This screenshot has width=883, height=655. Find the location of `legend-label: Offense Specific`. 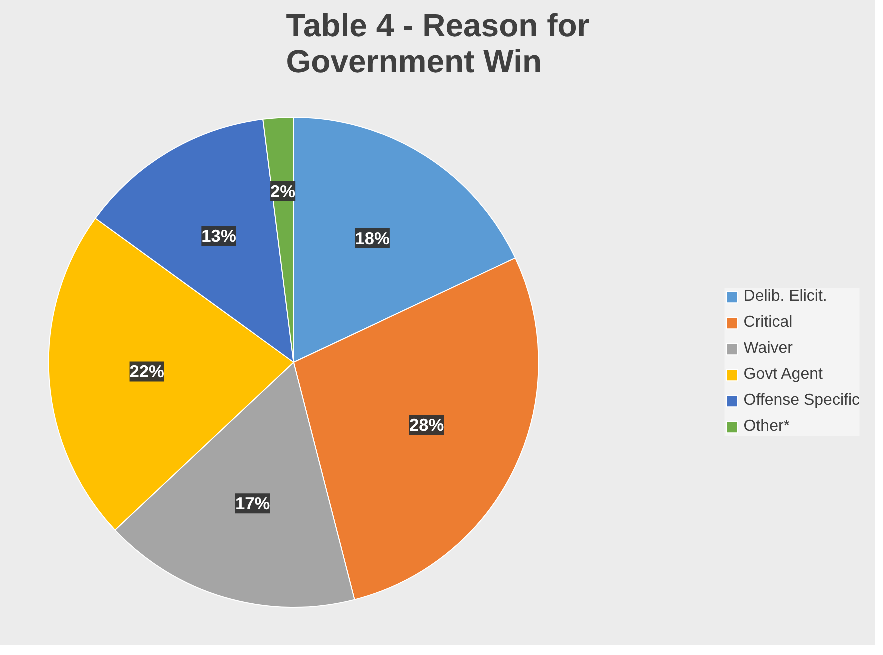

legend-label: Offense Specific is located at coordinates (802, 401).